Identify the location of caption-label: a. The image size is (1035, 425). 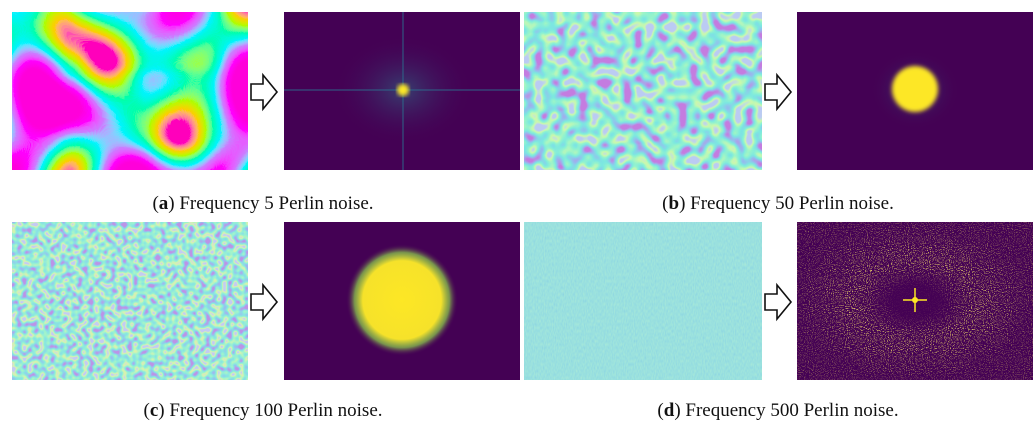
(164, 203).